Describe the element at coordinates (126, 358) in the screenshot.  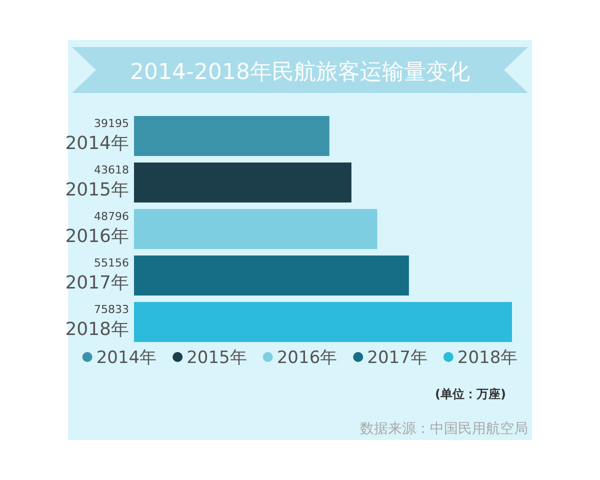
I see `legend-label: 2014年` at that location.